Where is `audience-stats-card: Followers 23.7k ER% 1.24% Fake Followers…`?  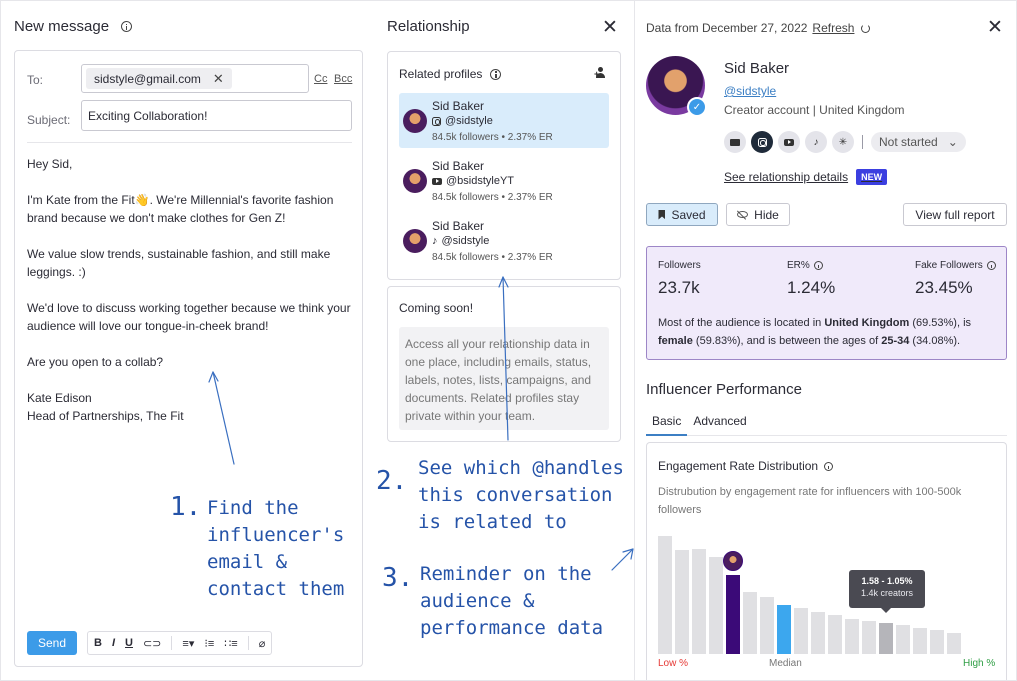
audience-stats-card: Followers 23.7k ER% 1.24% Fake Followers… is located at coordinates (826, 303).